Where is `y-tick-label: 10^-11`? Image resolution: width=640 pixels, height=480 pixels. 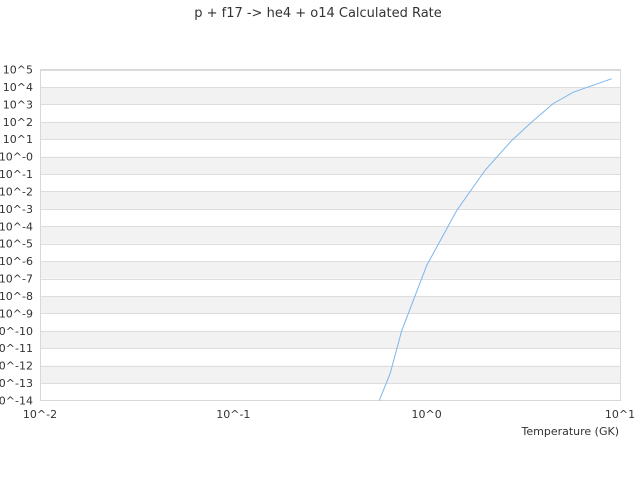 y-tick-label: 10^-11 is located at coordinates (16, 348).